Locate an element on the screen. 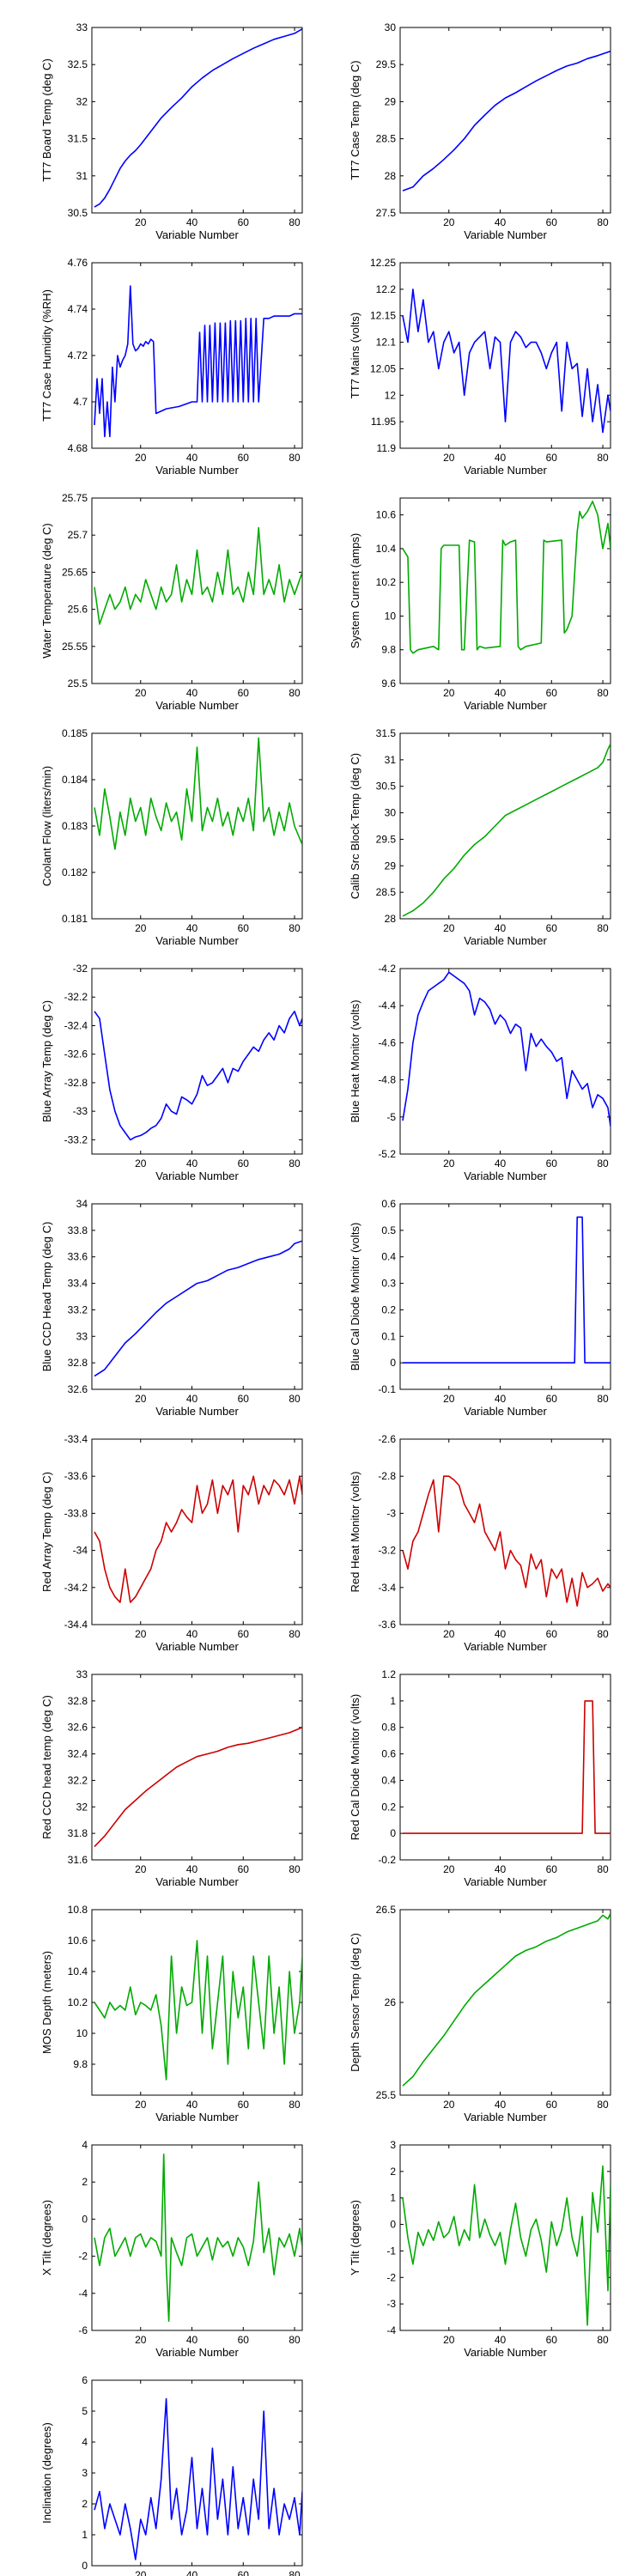 The height and width of the screenshot is (2576, 644). y-tick-label: -3.4 is located at coordinates (387, 1588).